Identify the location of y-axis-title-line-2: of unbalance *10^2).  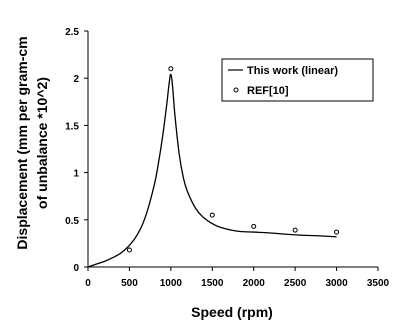
(42, 143).